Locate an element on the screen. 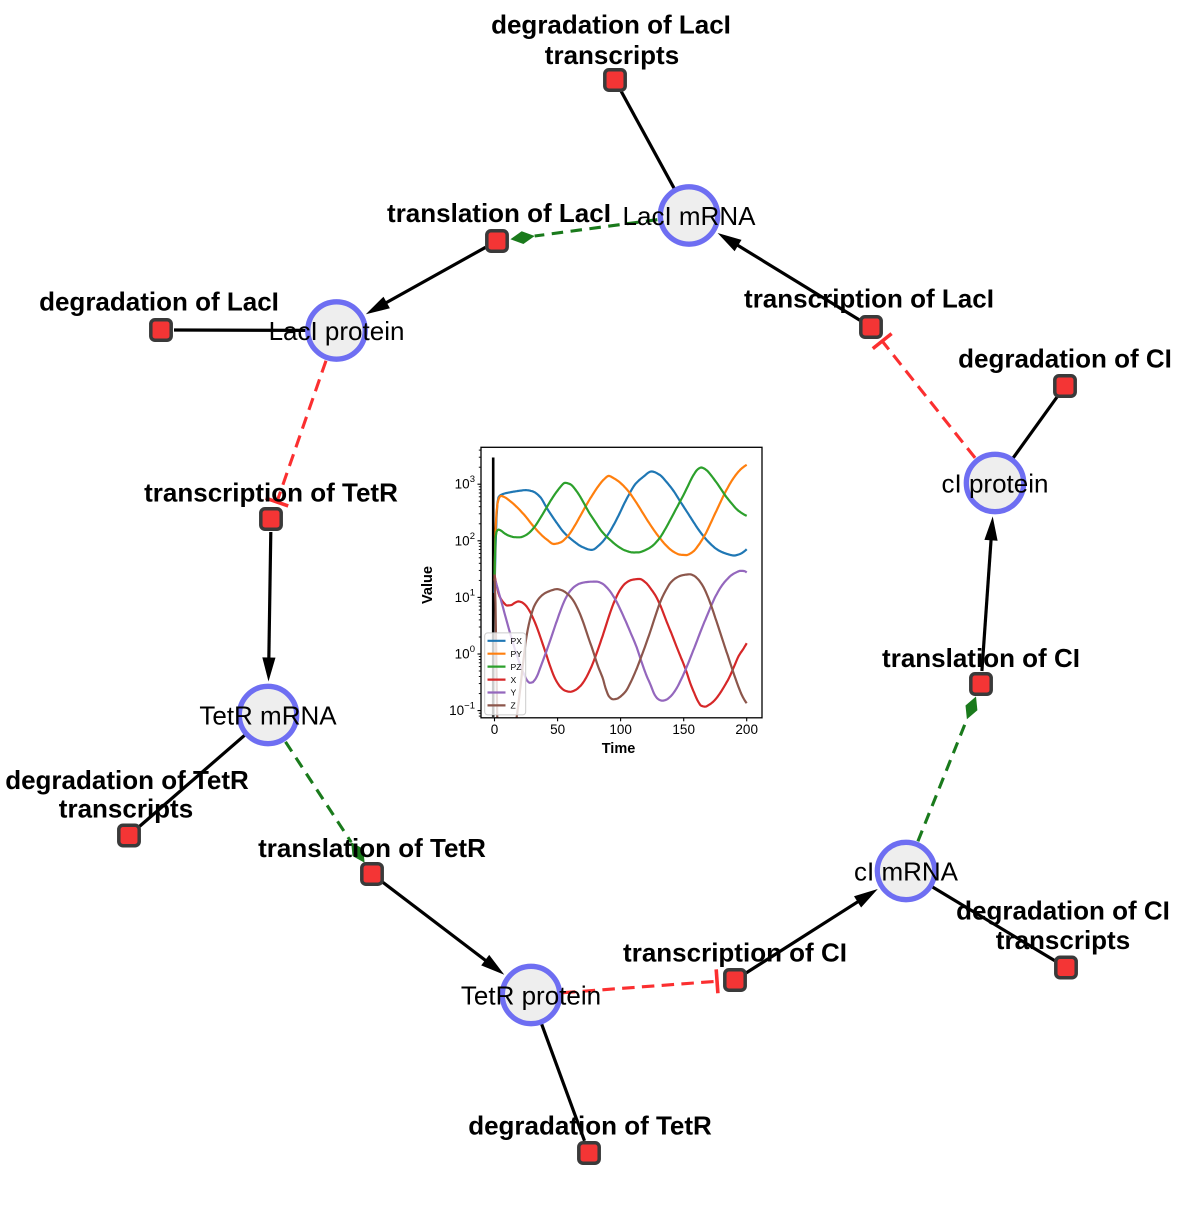  svg-text: Time is located at coordinates (619, 749).